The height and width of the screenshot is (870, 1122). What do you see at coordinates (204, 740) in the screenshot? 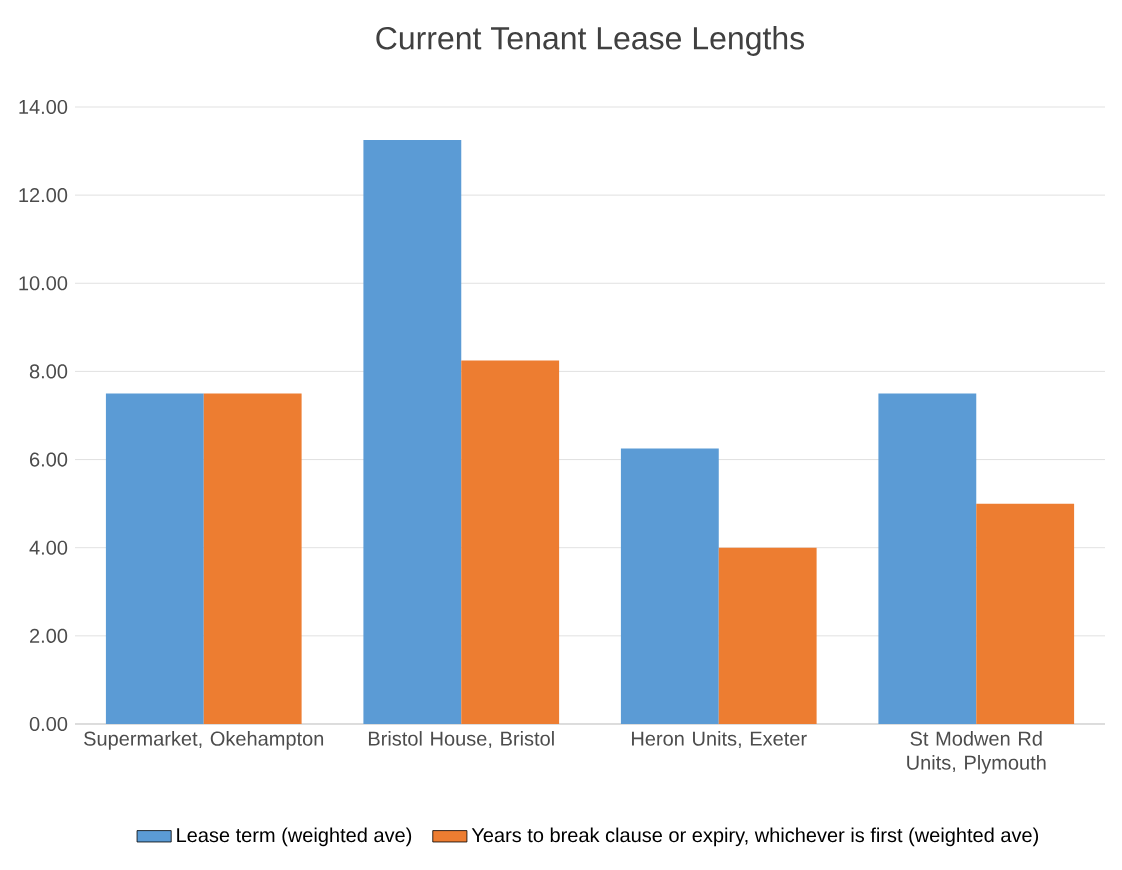
I see `x-tick-label: Supermarket, Okehampton` at bounding box center [204, 740].